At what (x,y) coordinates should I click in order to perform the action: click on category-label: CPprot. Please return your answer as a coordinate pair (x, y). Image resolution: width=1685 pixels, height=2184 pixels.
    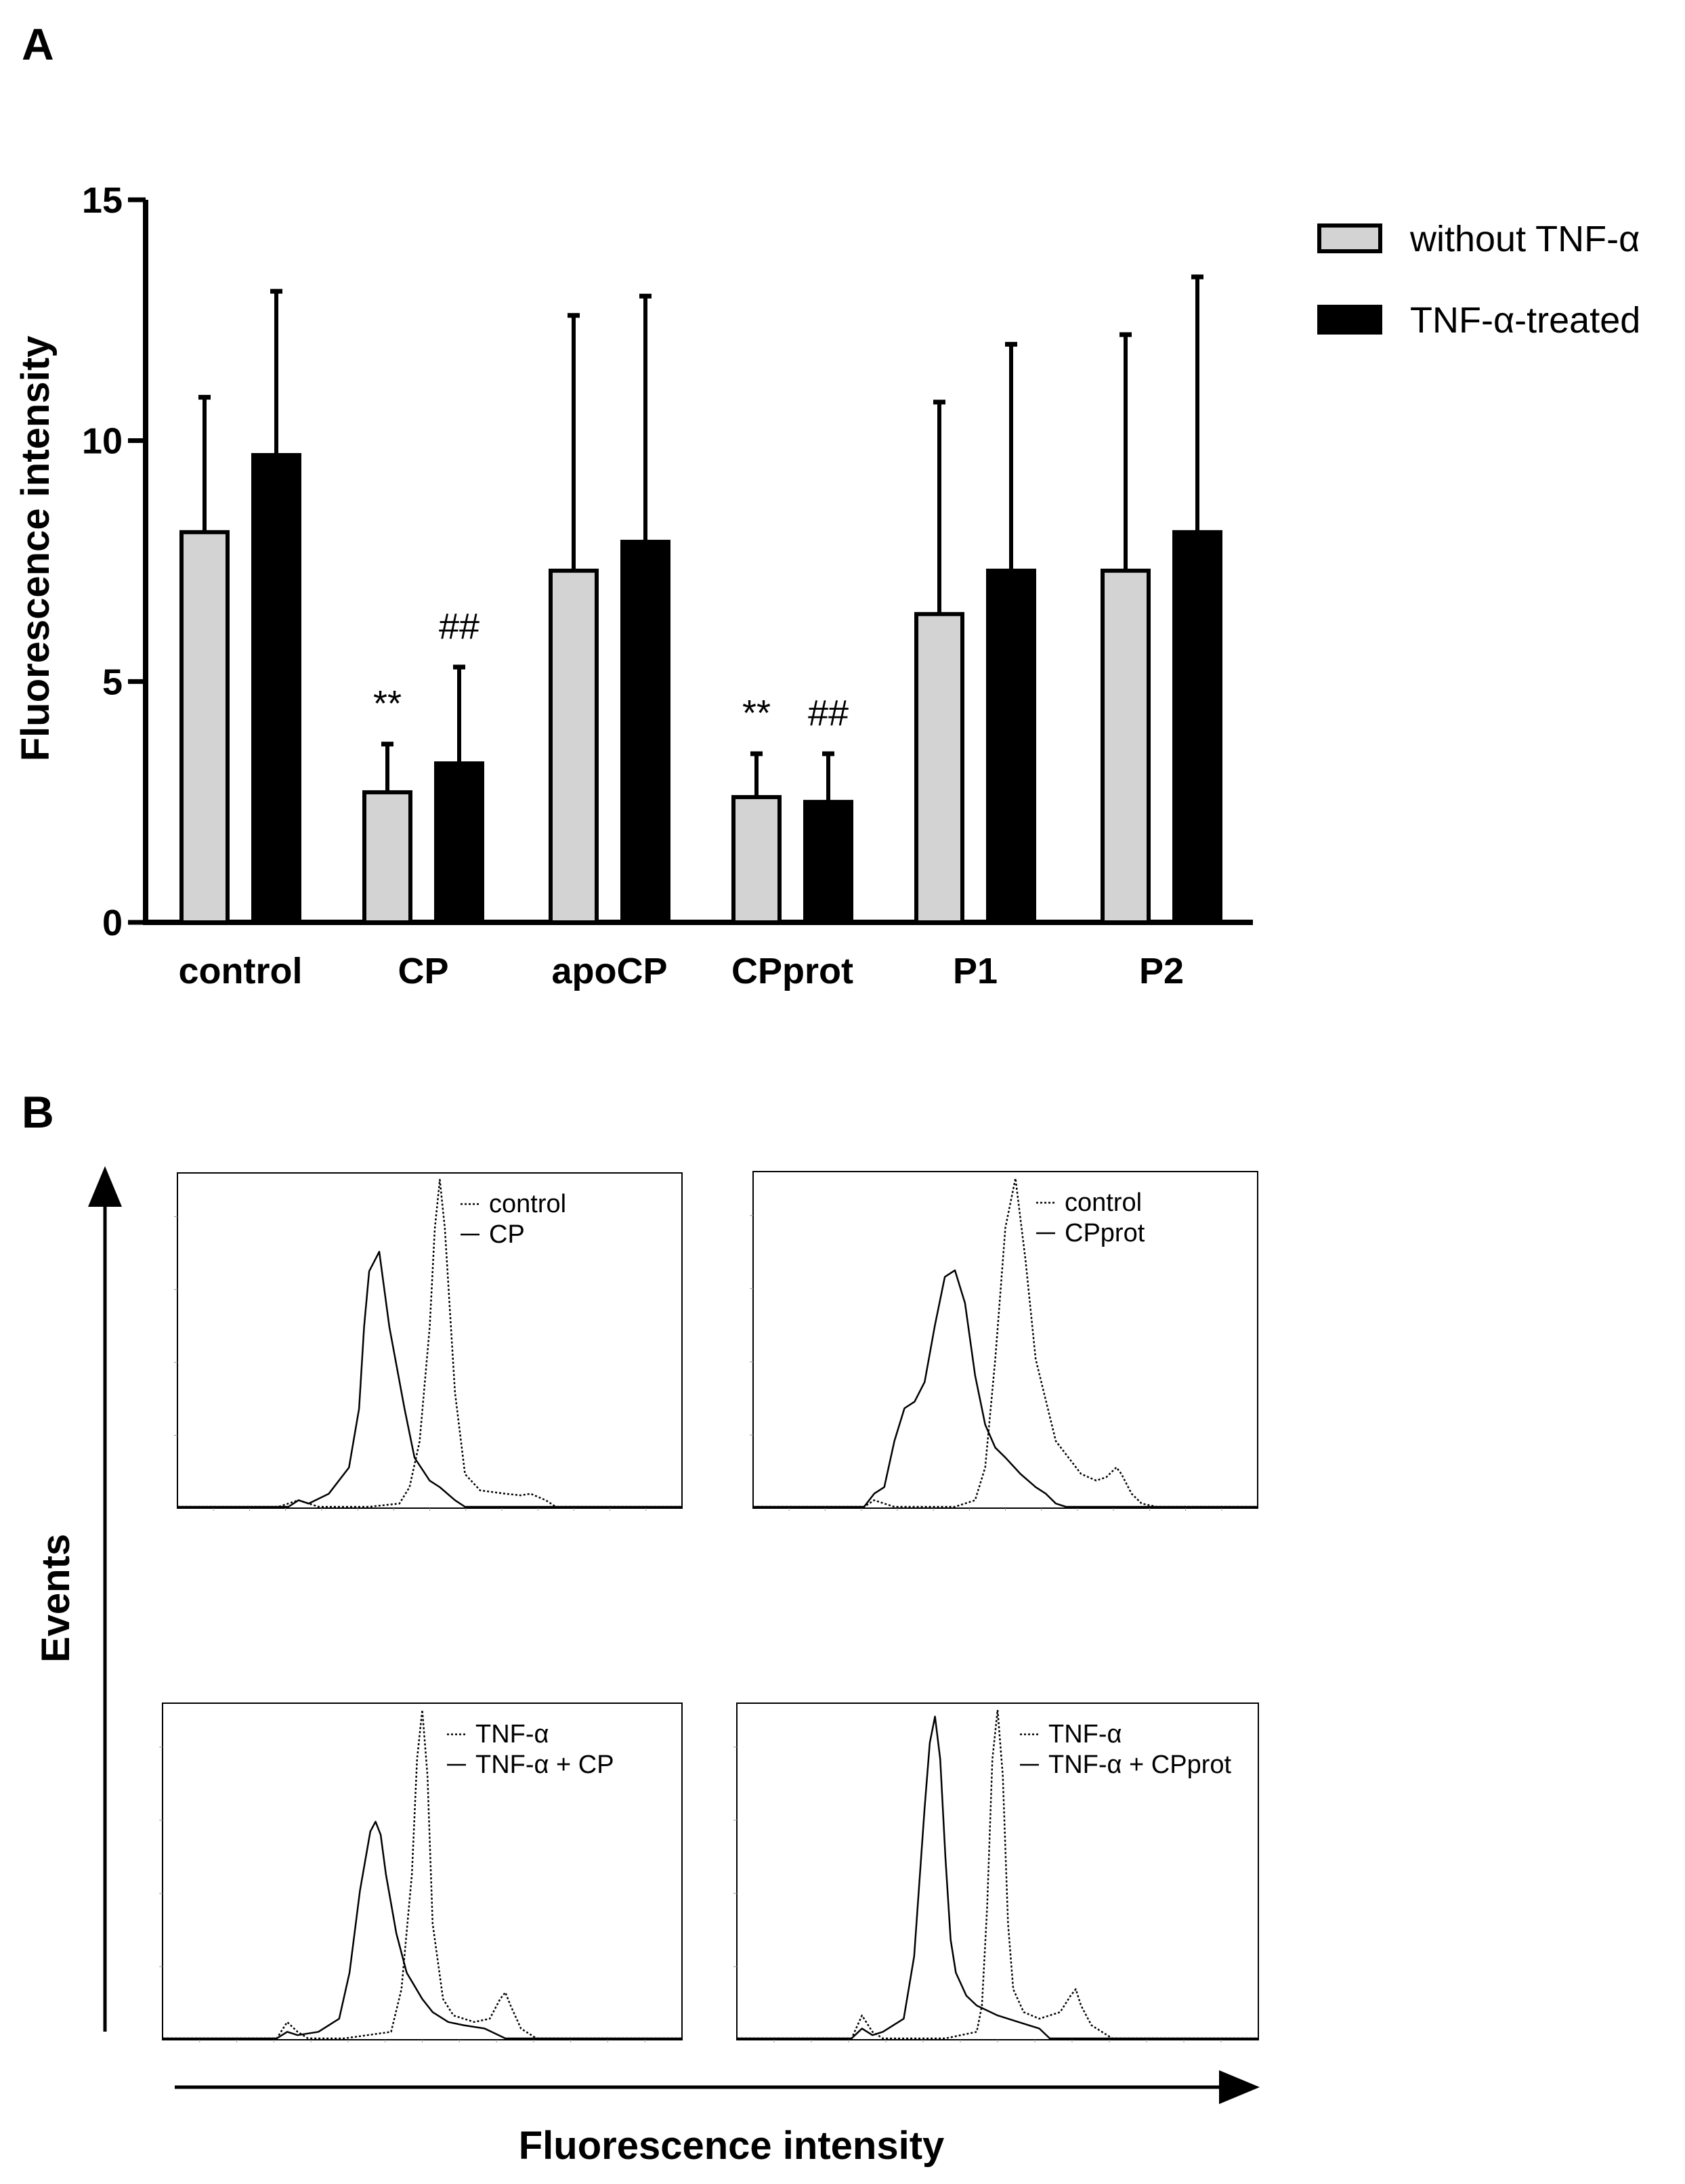
    Looking at the image, I should click on (792, 971).